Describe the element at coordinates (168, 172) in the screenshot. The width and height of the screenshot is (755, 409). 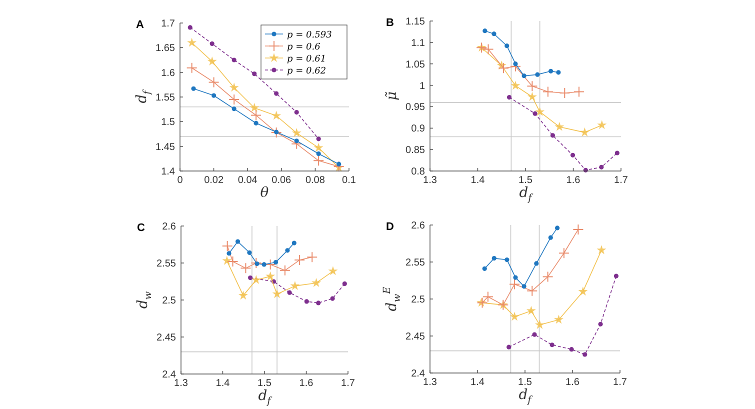
I see `y-tick-label: 1.4` at that location.